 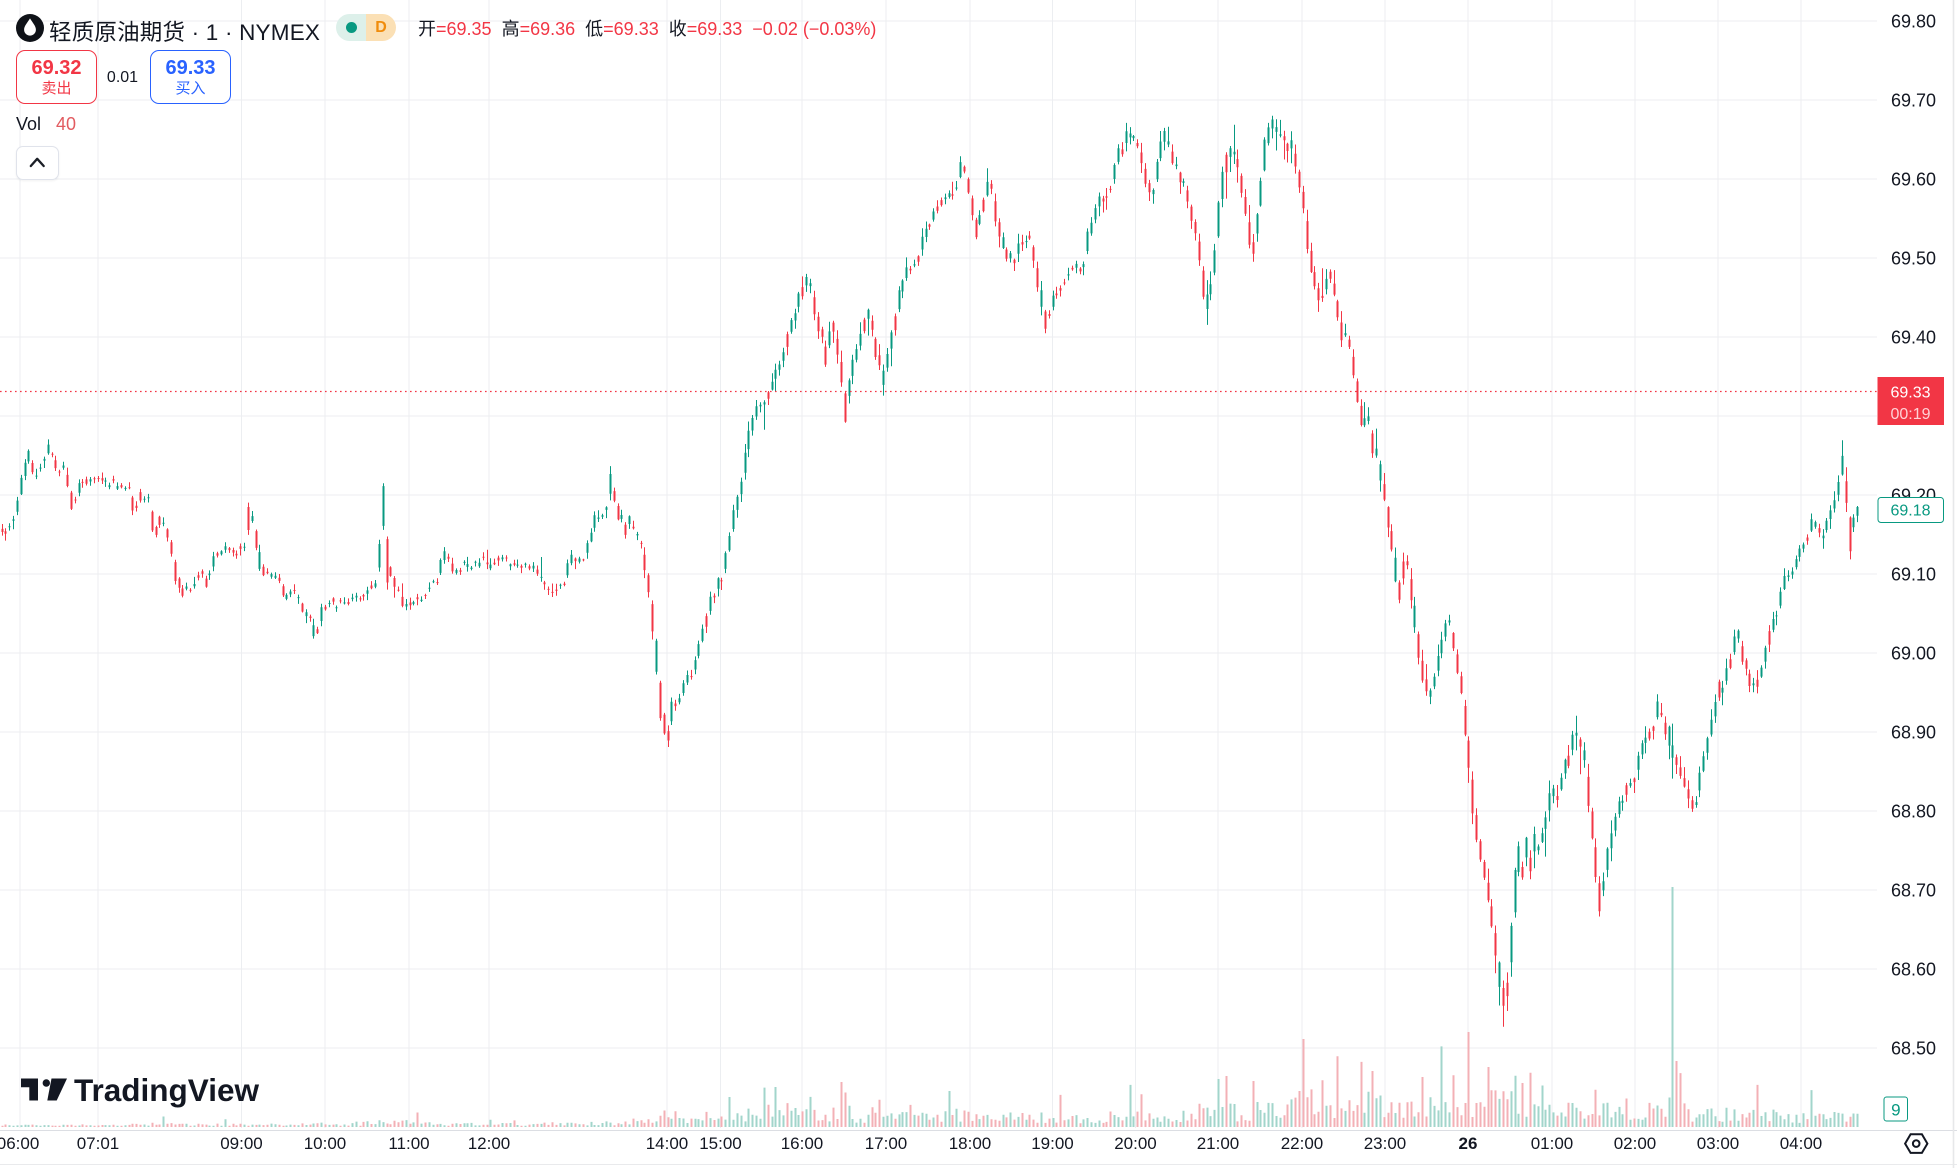 I want to click on svg-text: 23:00, so click(x=1385, y=1143).